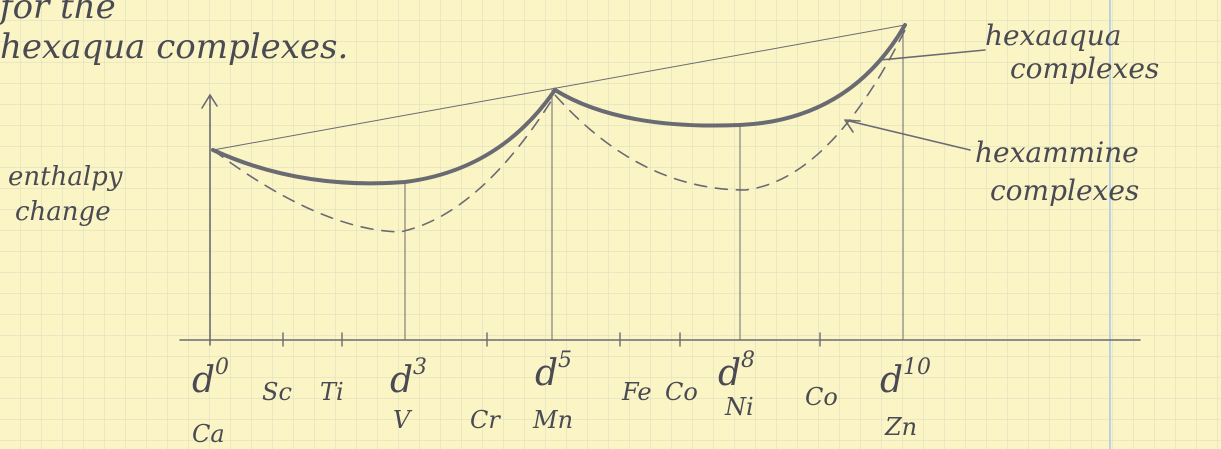  Describe the element at coordinates (636, 392) in the screenshot. I see `element-label: Fe` at that location.